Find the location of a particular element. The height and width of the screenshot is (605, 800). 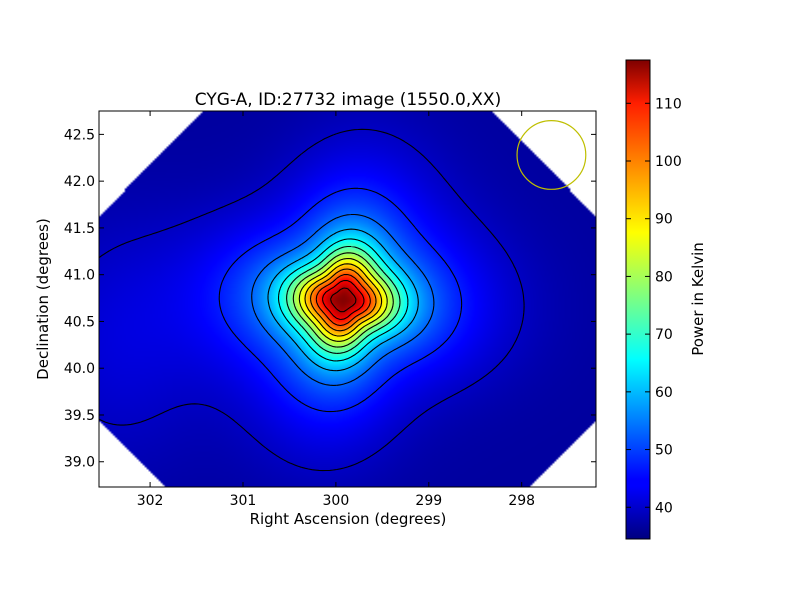

colorbar-tick-label: 90 is located at coordinates (664, 220).